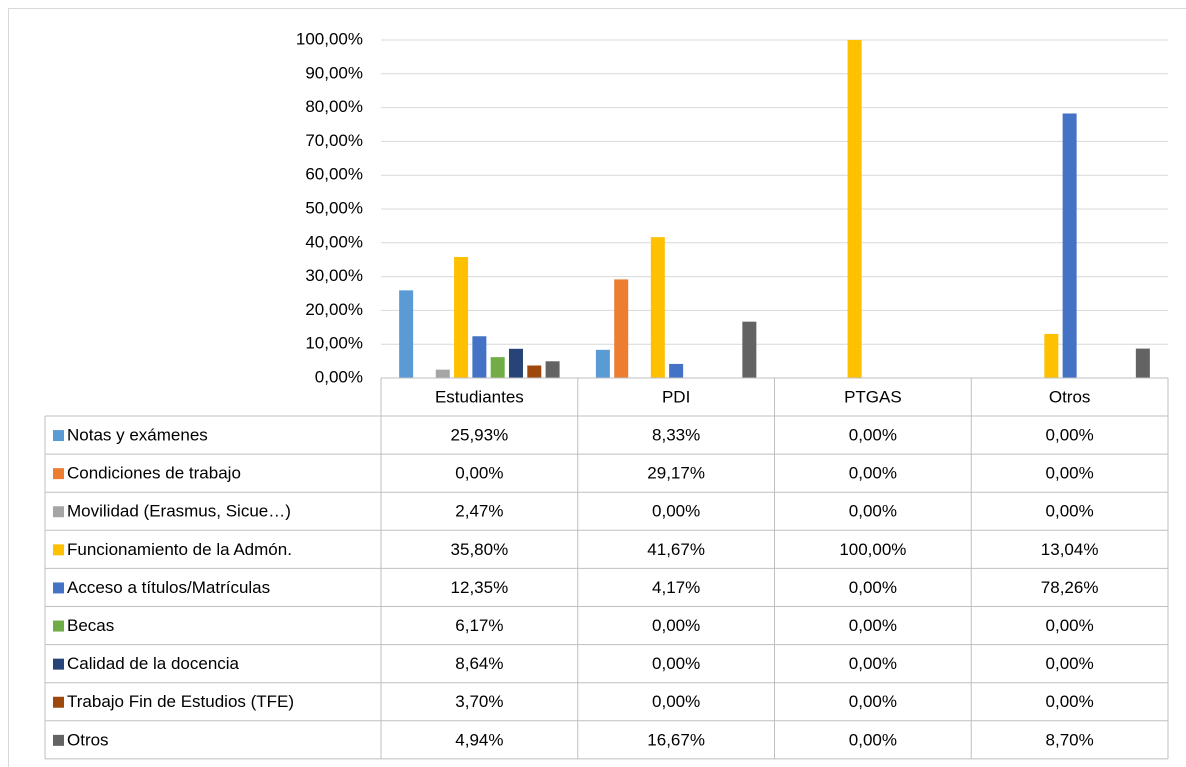  Describe the element at coordinates (1070, 587) in the screenshot. I see `table-cell: 78,26%` at that location.